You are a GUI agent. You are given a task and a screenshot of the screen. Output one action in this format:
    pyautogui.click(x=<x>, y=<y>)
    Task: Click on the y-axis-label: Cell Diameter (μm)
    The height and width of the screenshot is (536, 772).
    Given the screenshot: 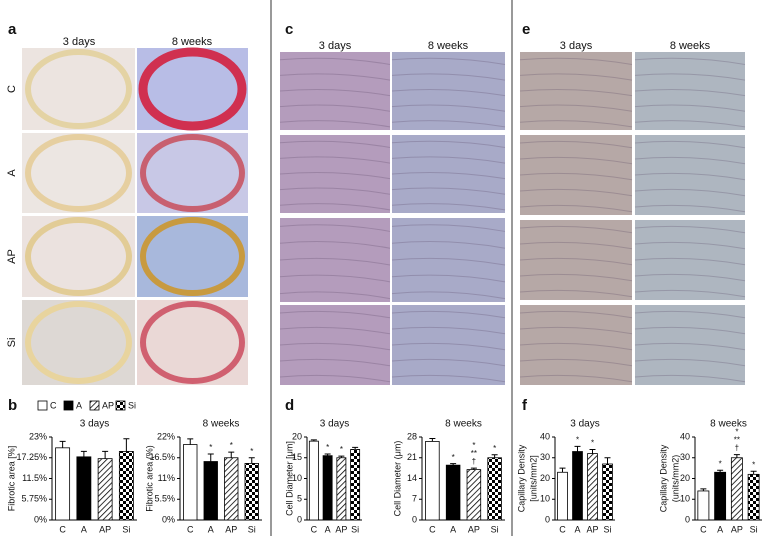 What is the action you would take?
    pyautogui.click(x=397, y=479)
    